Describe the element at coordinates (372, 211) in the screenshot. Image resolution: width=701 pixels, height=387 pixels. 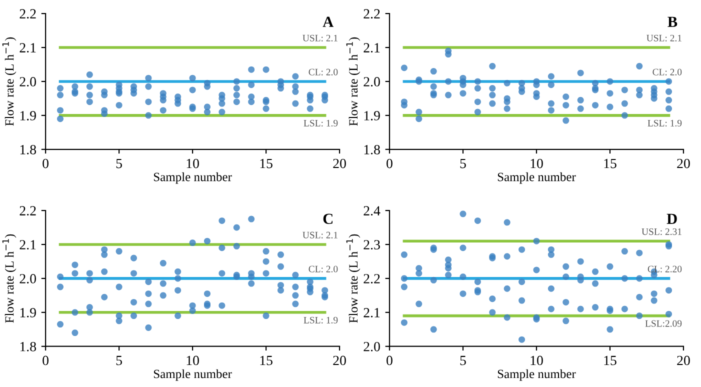
I see `y-tick-label: 2.4` at that location.